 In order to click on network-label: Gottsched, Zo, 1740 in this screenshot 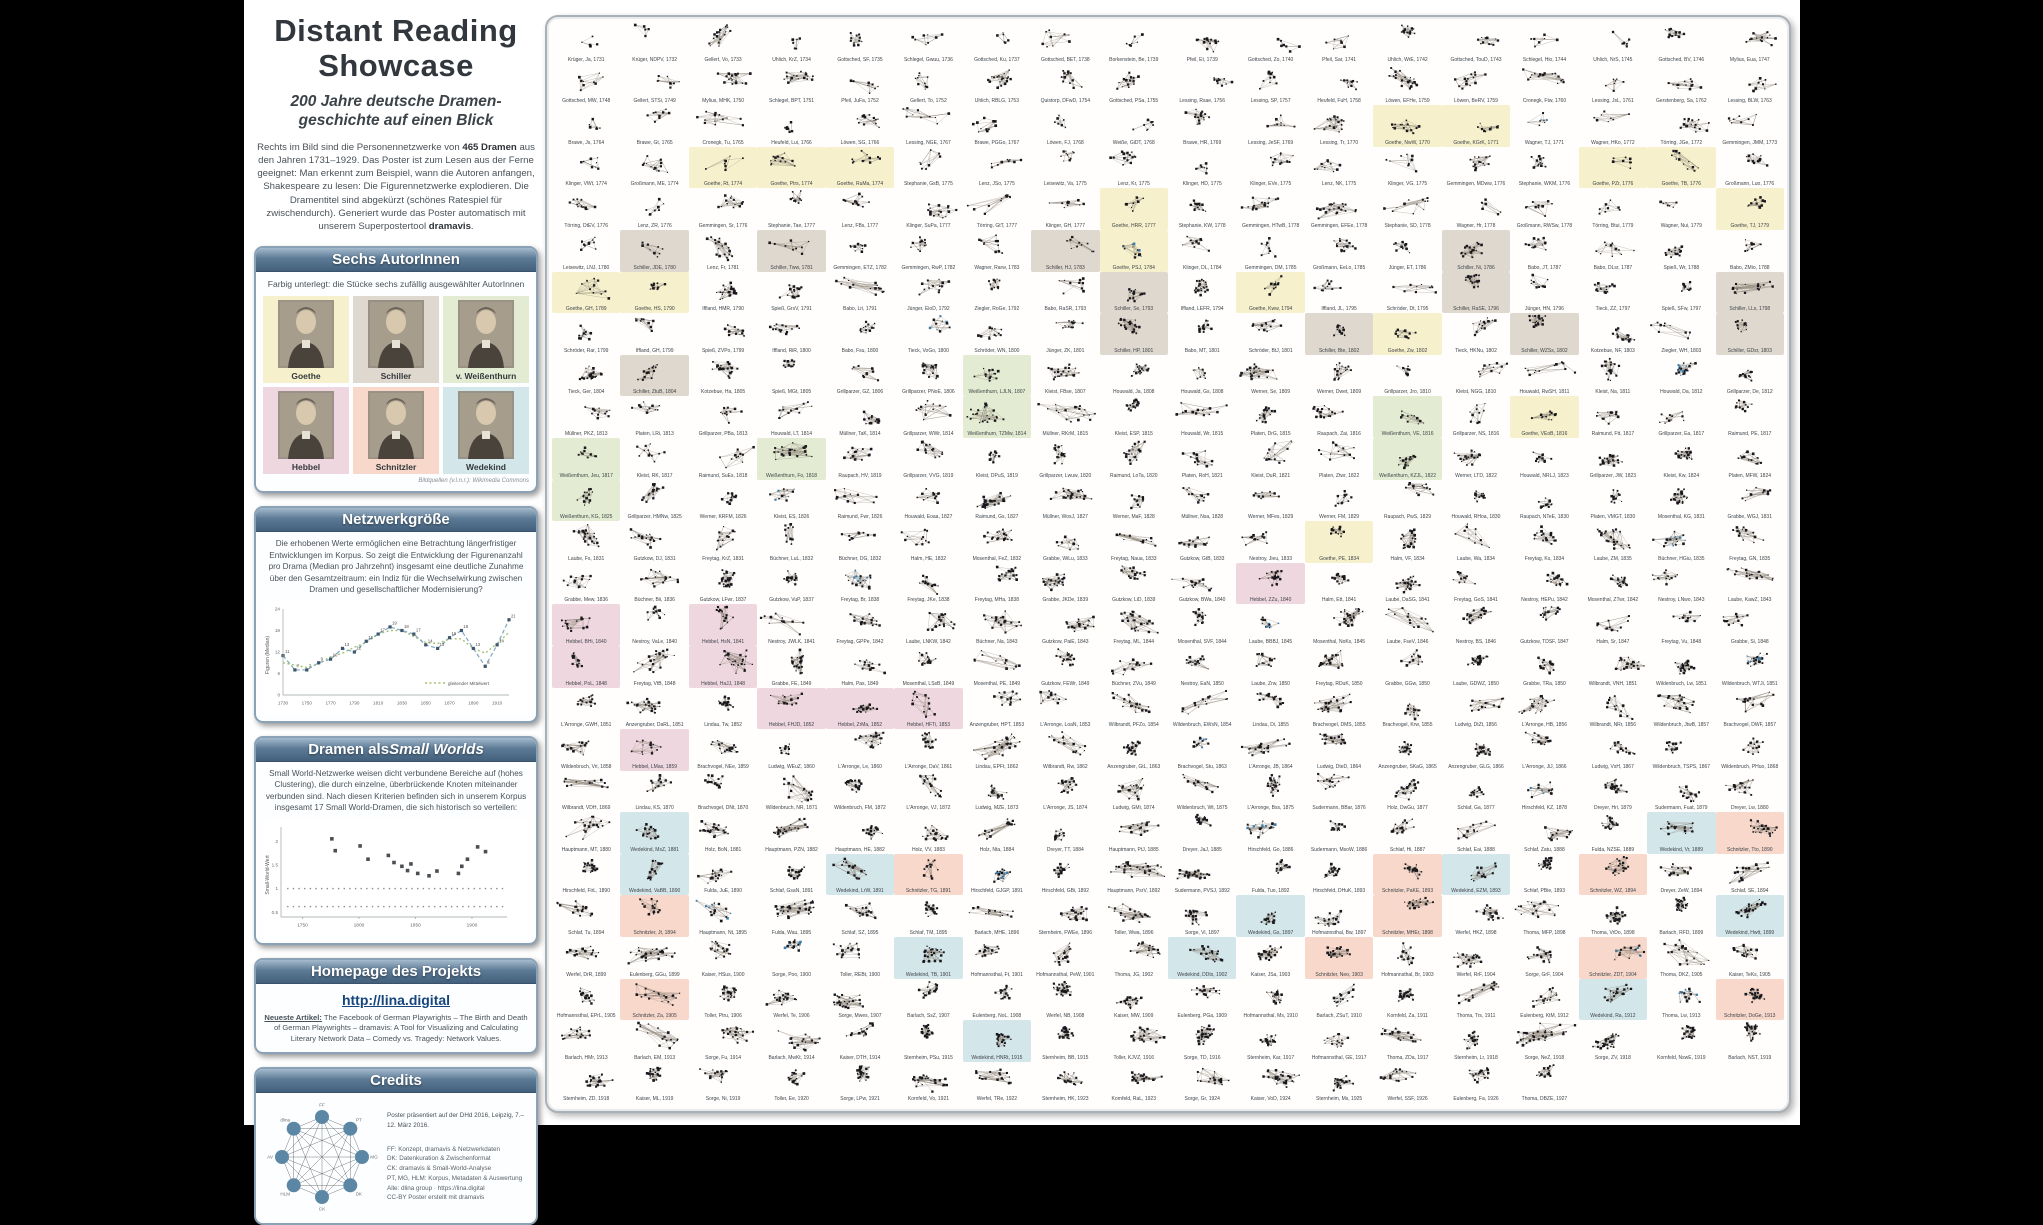, I will do `click(1271, 59)`.